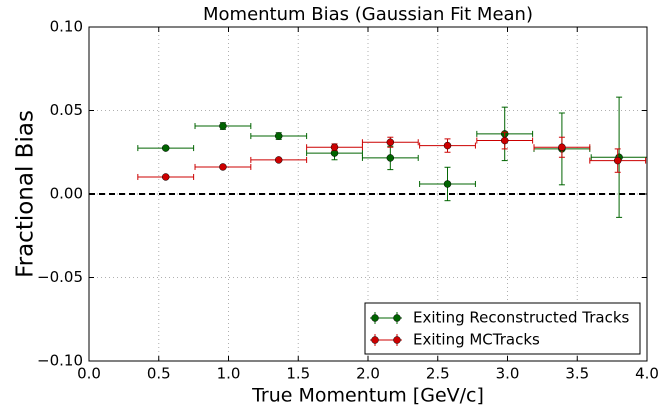 The height and width of the screenshot is (412, 666). Describe the element at coordinates (66, 194) in the screenshot. I see `y-tick-label: 0.00` at that location.